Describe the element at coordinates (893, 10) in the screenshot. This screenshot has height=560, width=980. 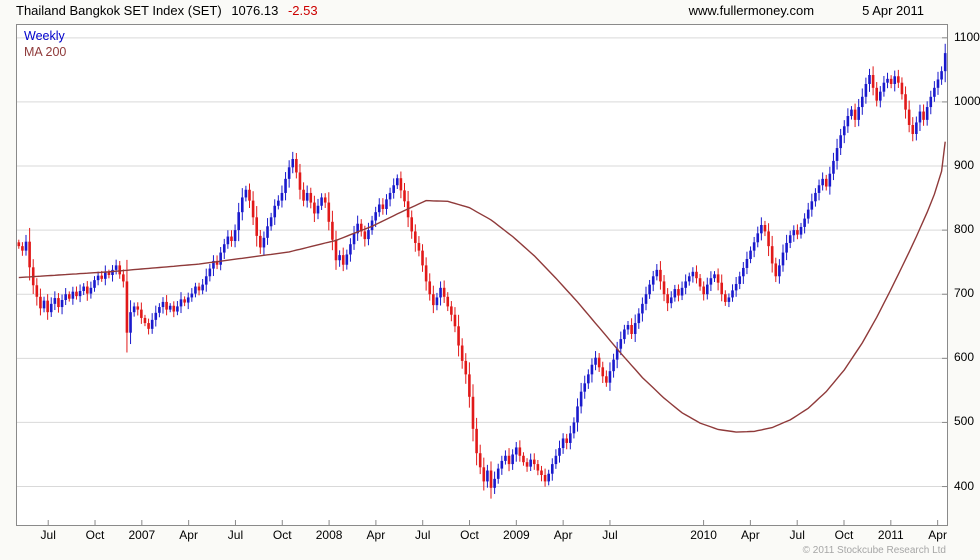
I see `date-text: 5 Apr 2011` at that location.